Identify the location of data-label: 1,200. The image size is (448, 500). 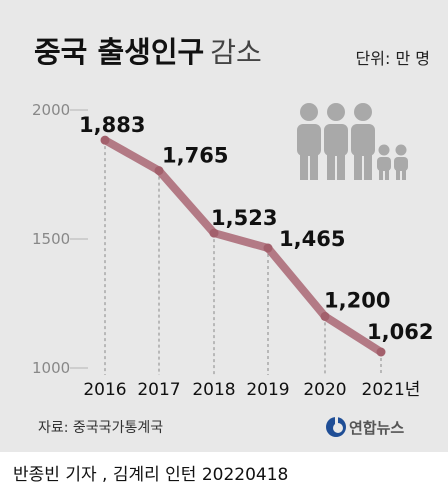
(357, 300).